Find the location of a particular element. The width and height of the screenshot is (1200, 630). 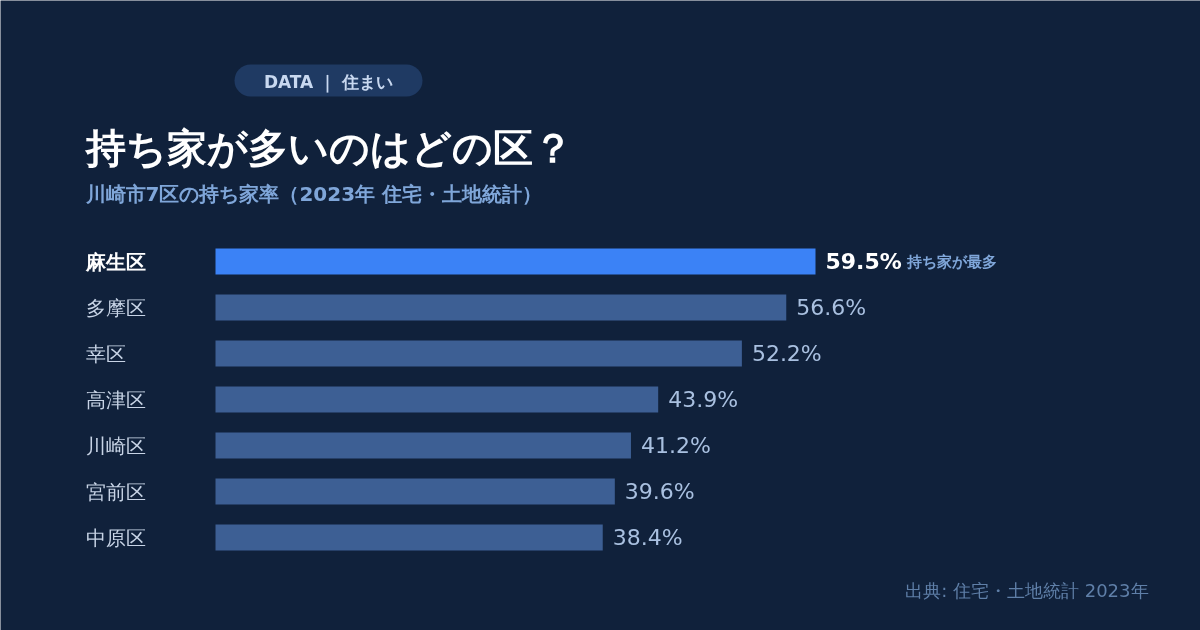

data-label: 39.6% is located at coordinates (659, 491).